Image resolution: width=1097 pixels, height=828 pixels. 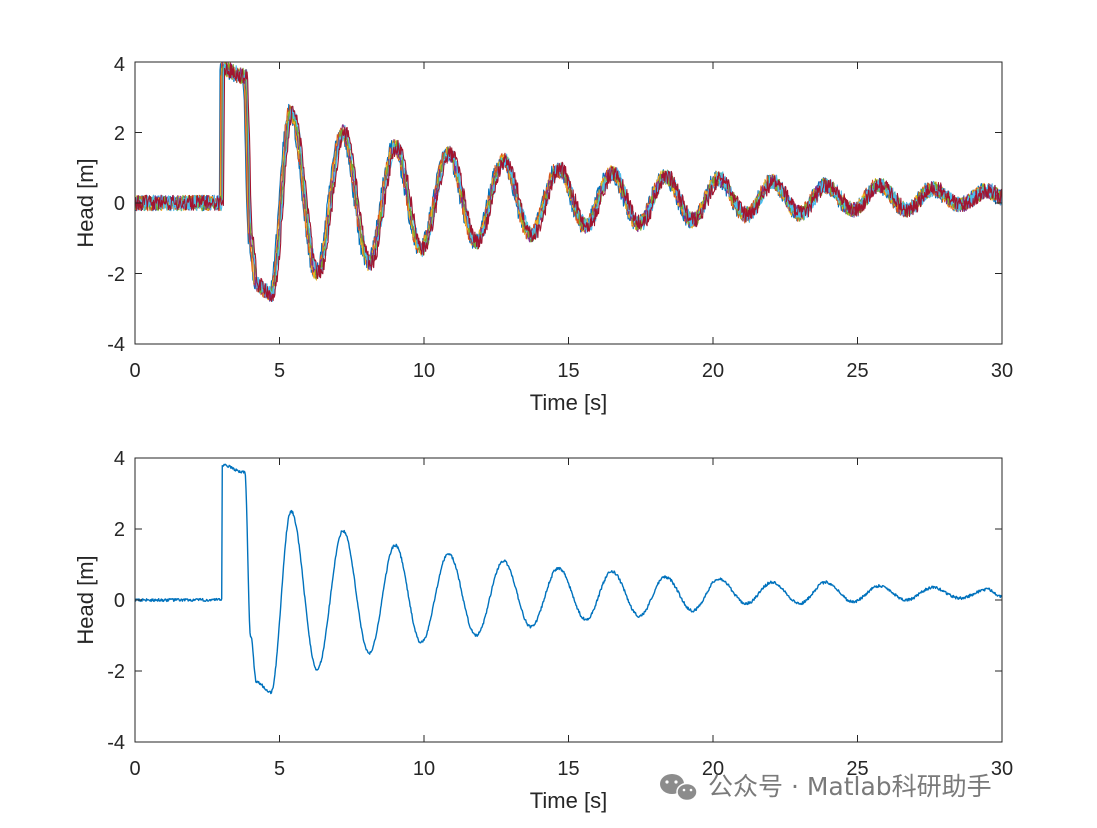 What do you see at coordinates (679, 788) in the screenshot?
I see `wechat-icon` at bounding box center [679, 788].